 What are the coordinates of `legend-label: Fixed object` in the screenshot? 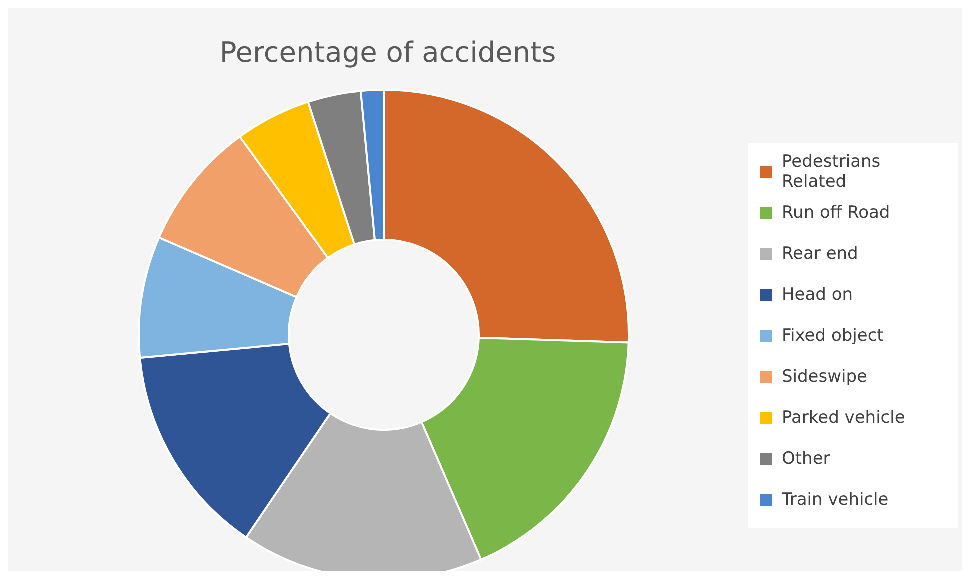 It's located at (833, 336).